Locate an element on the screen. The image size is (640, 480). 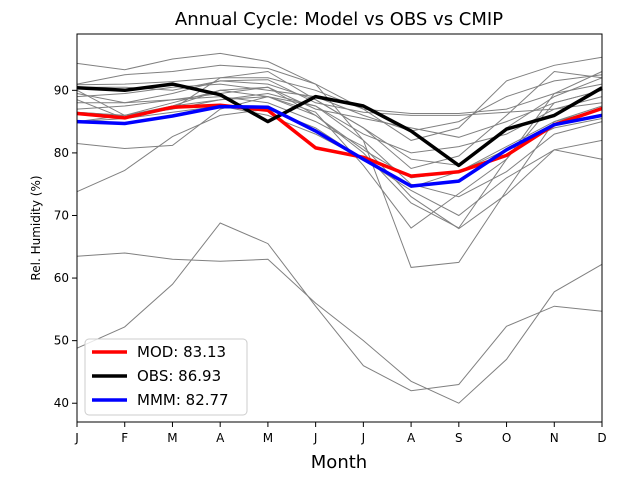
legend-label-obs: OBS: 86.93 is located at coordinates (179, 376).